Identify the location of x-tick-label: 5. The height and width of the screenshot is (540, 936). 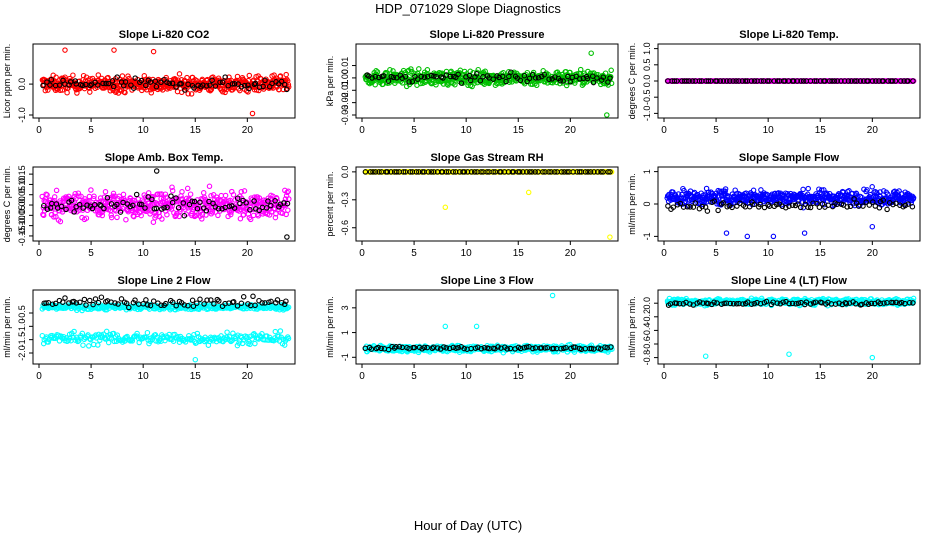
(414, 253).